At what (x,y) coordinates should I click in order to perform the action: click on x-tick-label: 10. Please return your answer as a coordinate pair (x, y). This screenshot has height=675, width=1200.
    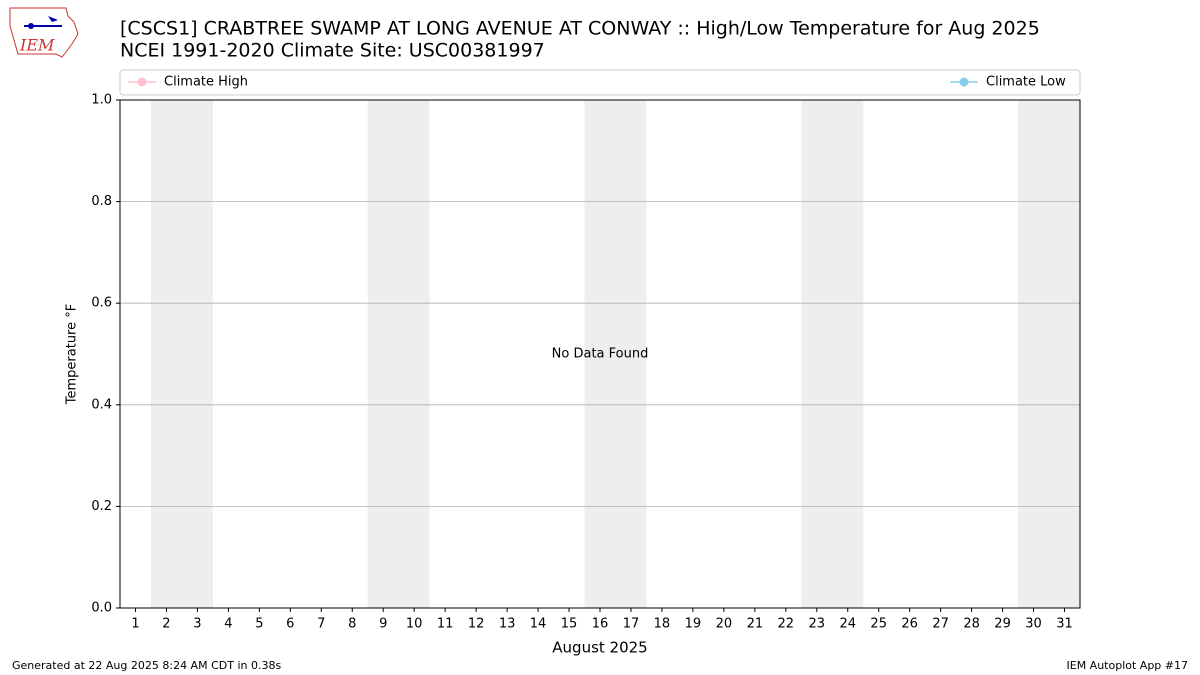
    Looking at the image, I should click on (414, 624).